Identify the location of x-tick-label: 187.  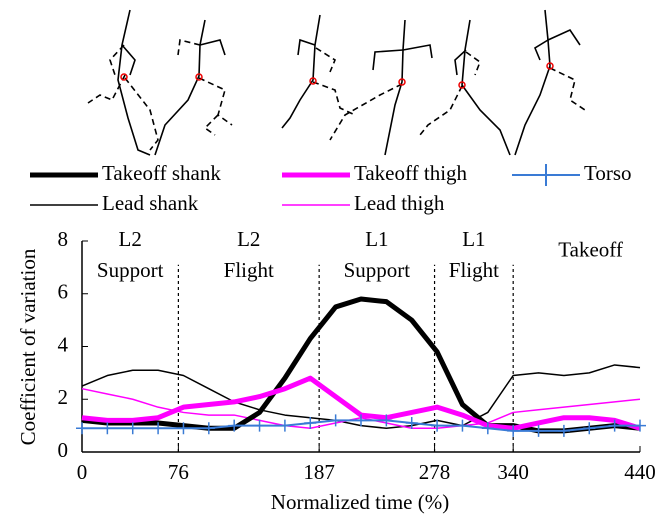
(319, 472).